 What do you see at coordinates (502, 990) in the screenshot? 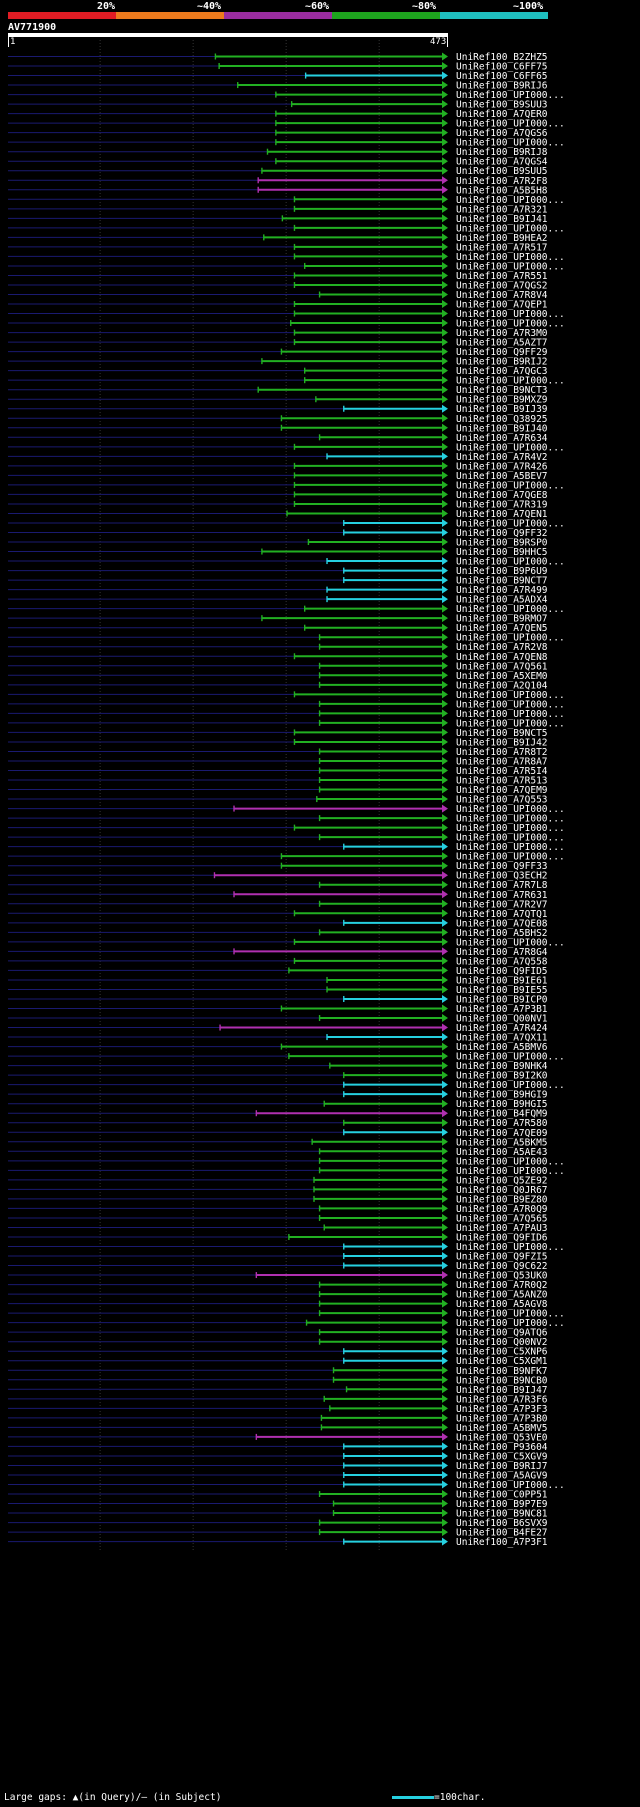
I see `hit-label: UniRef100_B9IE55` at bounding box center [502, 990].